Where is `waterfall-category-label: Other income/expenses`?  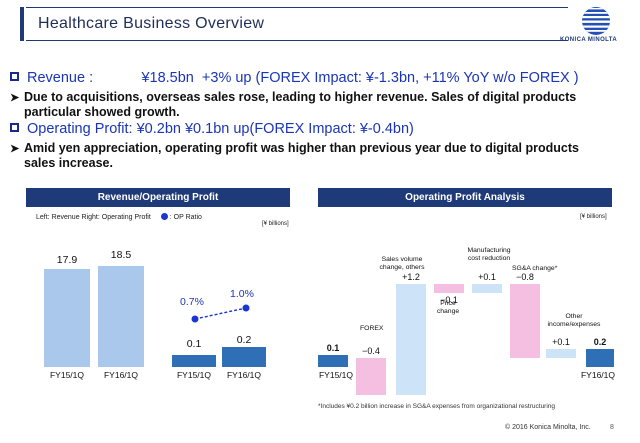
waterfall-category-label: Other income/expenses is located at coordinates (574, 320).